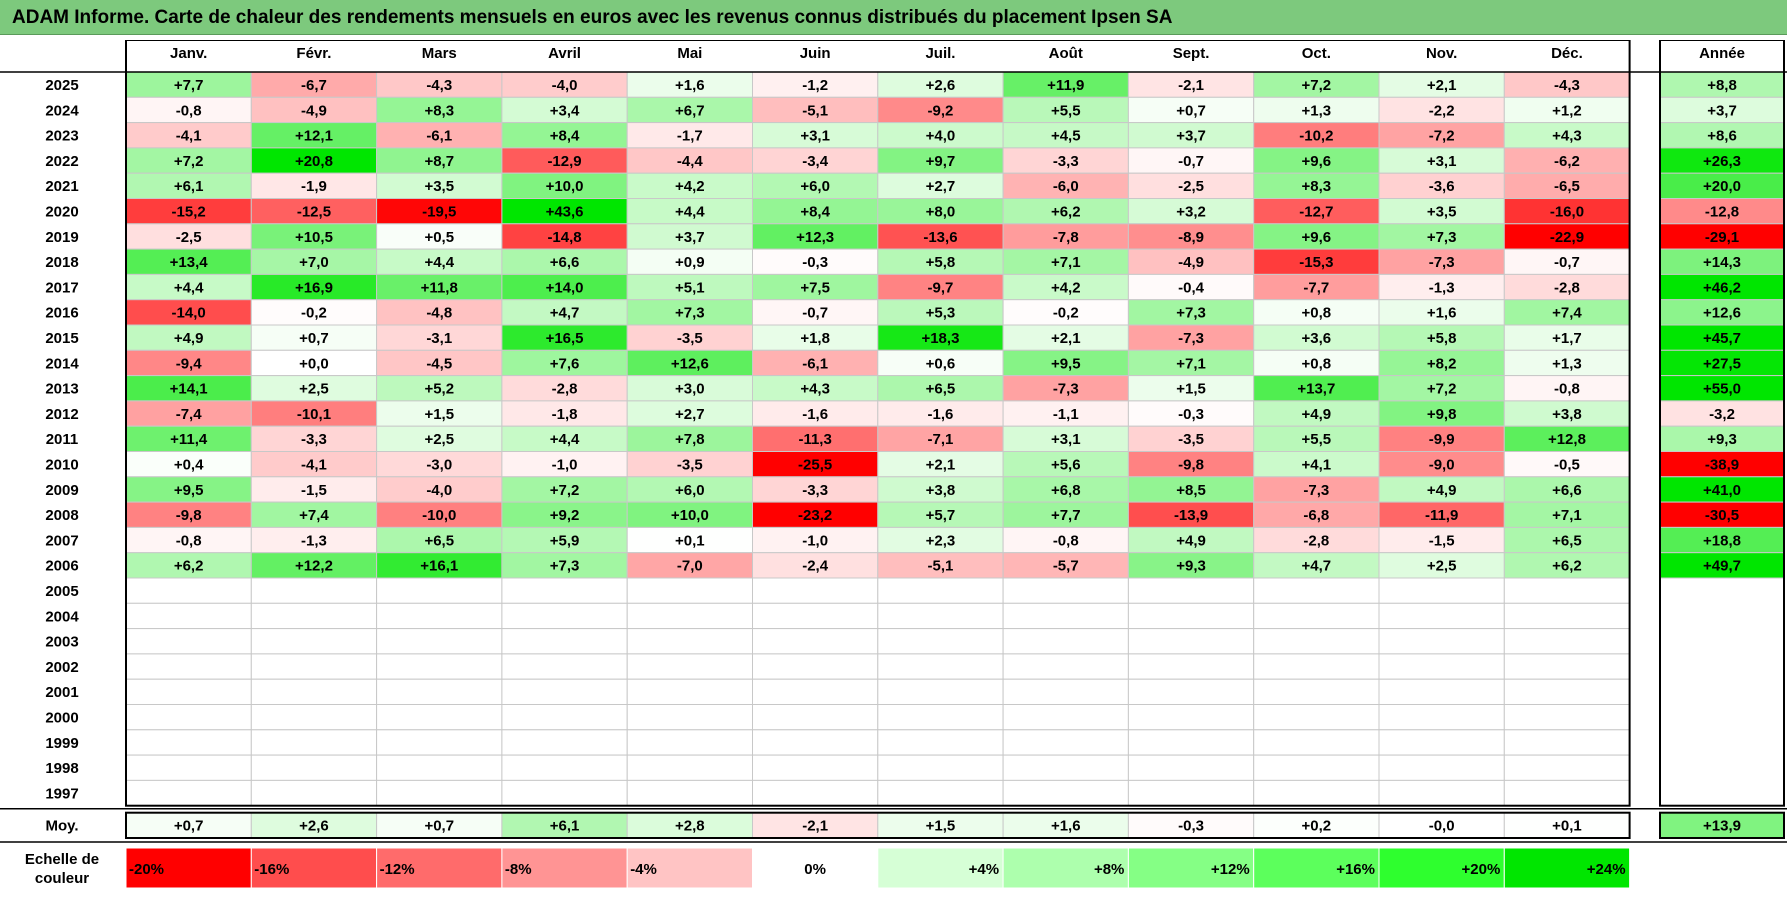 This screenshot has height=912, width=1787. I want to click on year-total-value: +27,5, so click(1722, 363).